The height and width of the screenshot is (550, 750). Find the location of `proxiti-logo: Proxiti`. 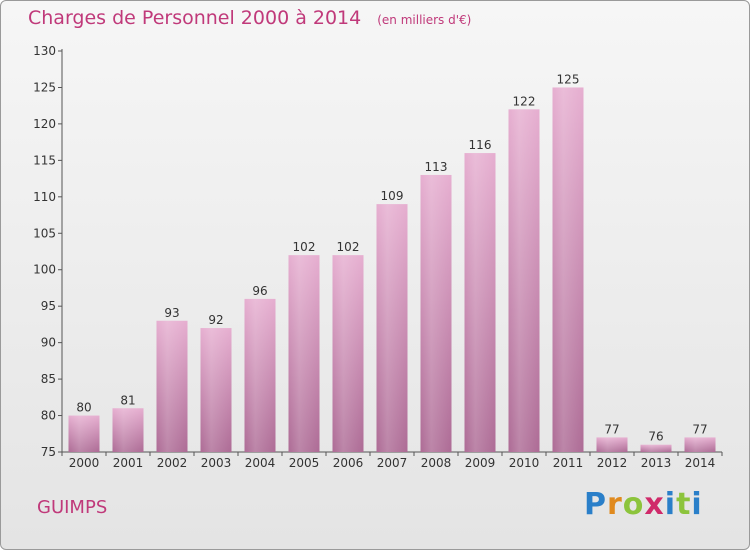

proxiti-logo: Proxiti is located at coordinates (643, 504).